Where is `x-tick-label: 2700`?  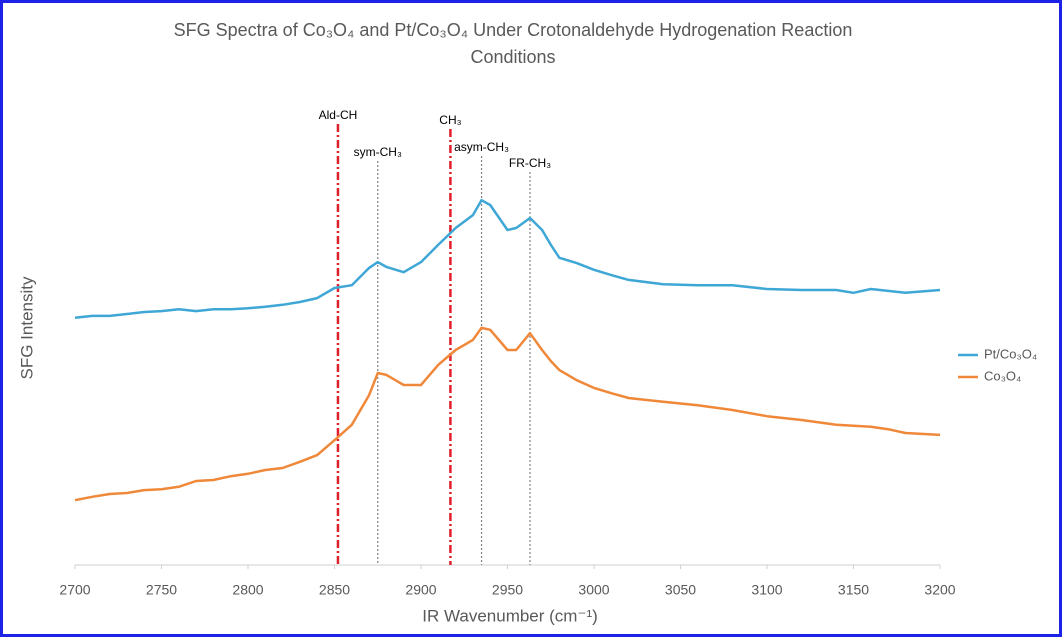 x-tick-label: 2700 is located at coordinates (74, 590).